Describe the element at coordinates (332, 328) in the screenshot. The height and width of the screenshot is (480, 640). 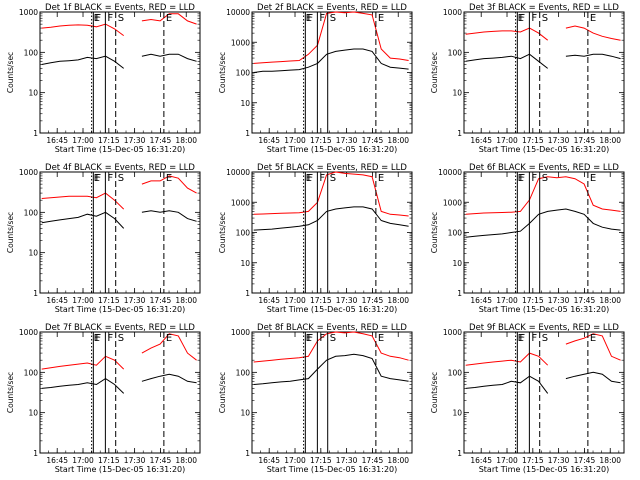
I see `panel-title: Det 8f BLACK = Events, RED = LLD` at that location.